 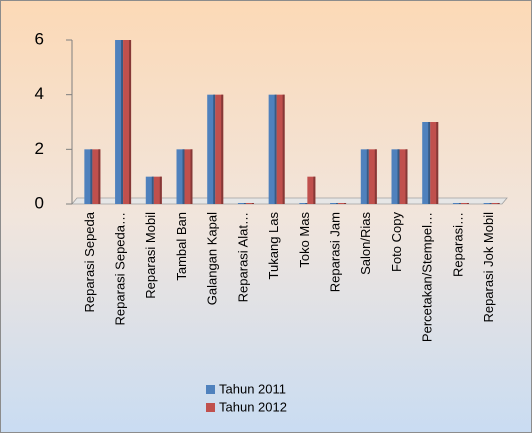 I want to click on x-tick-label: Foto Copy, so click(x=396, y=242).